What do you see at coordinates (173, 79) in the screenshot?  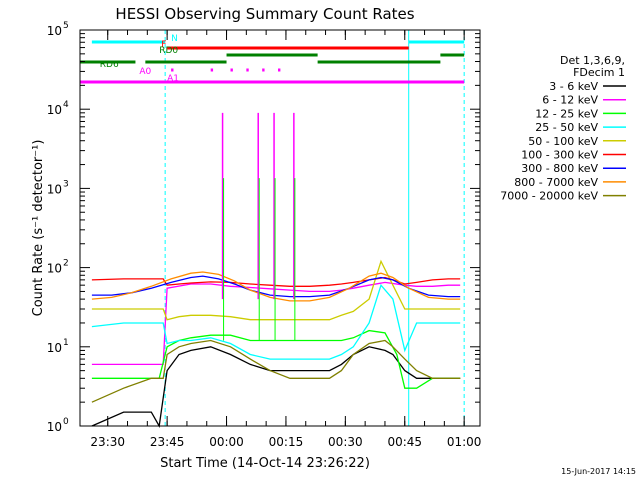 I see `state-label-a1: A1` at bounding box center [173, 79].